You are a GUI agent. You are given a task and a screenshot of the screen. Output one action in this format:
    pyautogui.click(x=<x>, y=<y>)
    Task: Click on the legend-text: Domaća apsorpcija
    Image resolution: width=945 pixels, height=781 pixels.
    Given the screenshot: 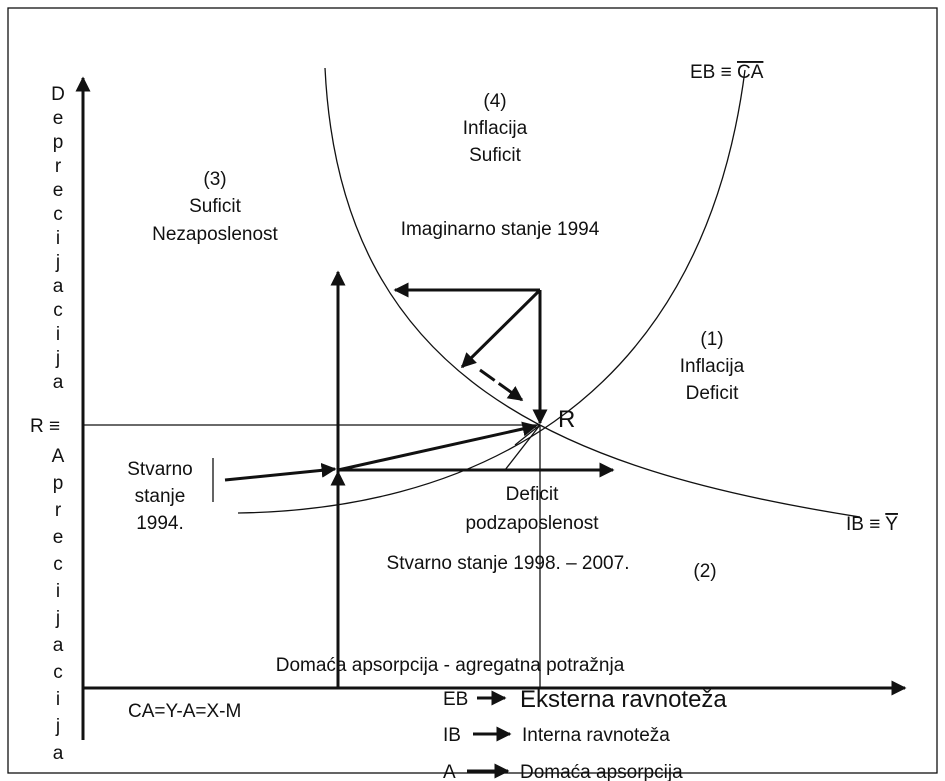 What is the action you would take?
    pyautogui.click(x=601, y=771)
    